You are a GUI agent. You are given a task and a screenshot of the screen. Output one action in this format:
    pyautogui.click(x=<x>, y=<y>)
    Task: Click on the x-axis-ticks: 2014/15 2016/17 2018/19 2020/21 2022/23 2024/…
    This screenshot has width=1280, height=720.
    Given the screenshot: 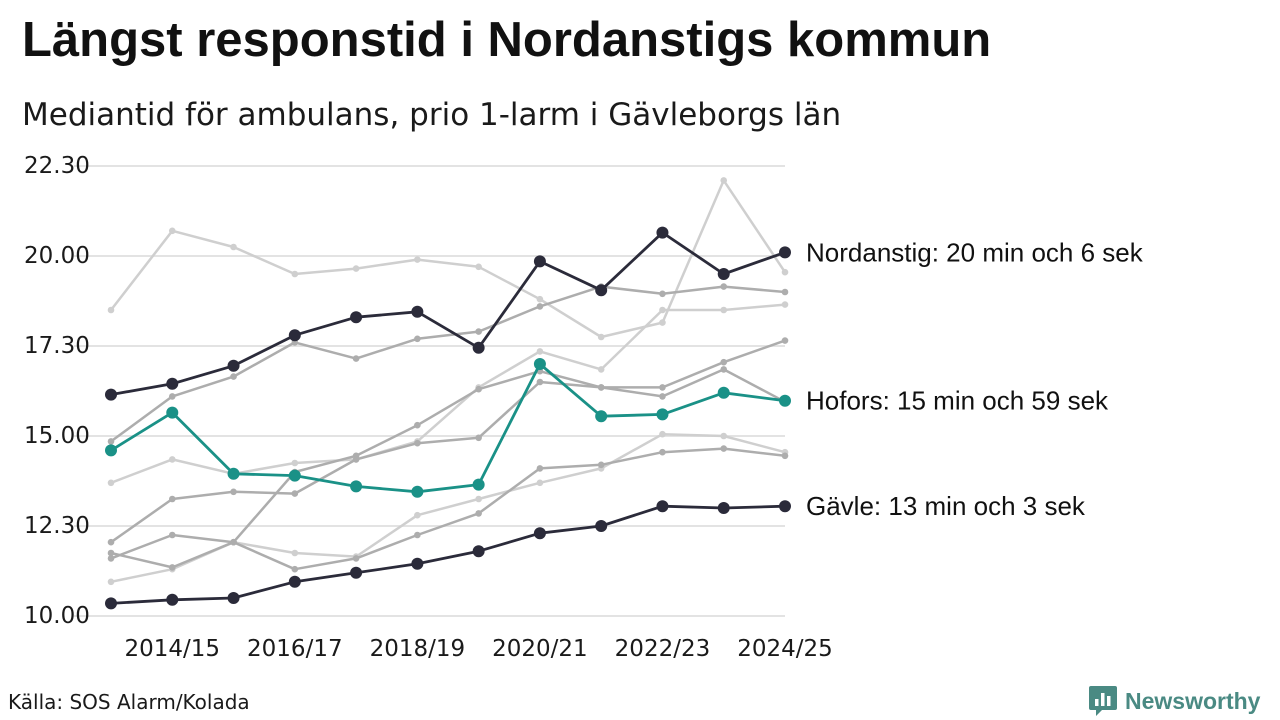 What is the action you would take?
    pyautogui.click(x=478, y=649)
    